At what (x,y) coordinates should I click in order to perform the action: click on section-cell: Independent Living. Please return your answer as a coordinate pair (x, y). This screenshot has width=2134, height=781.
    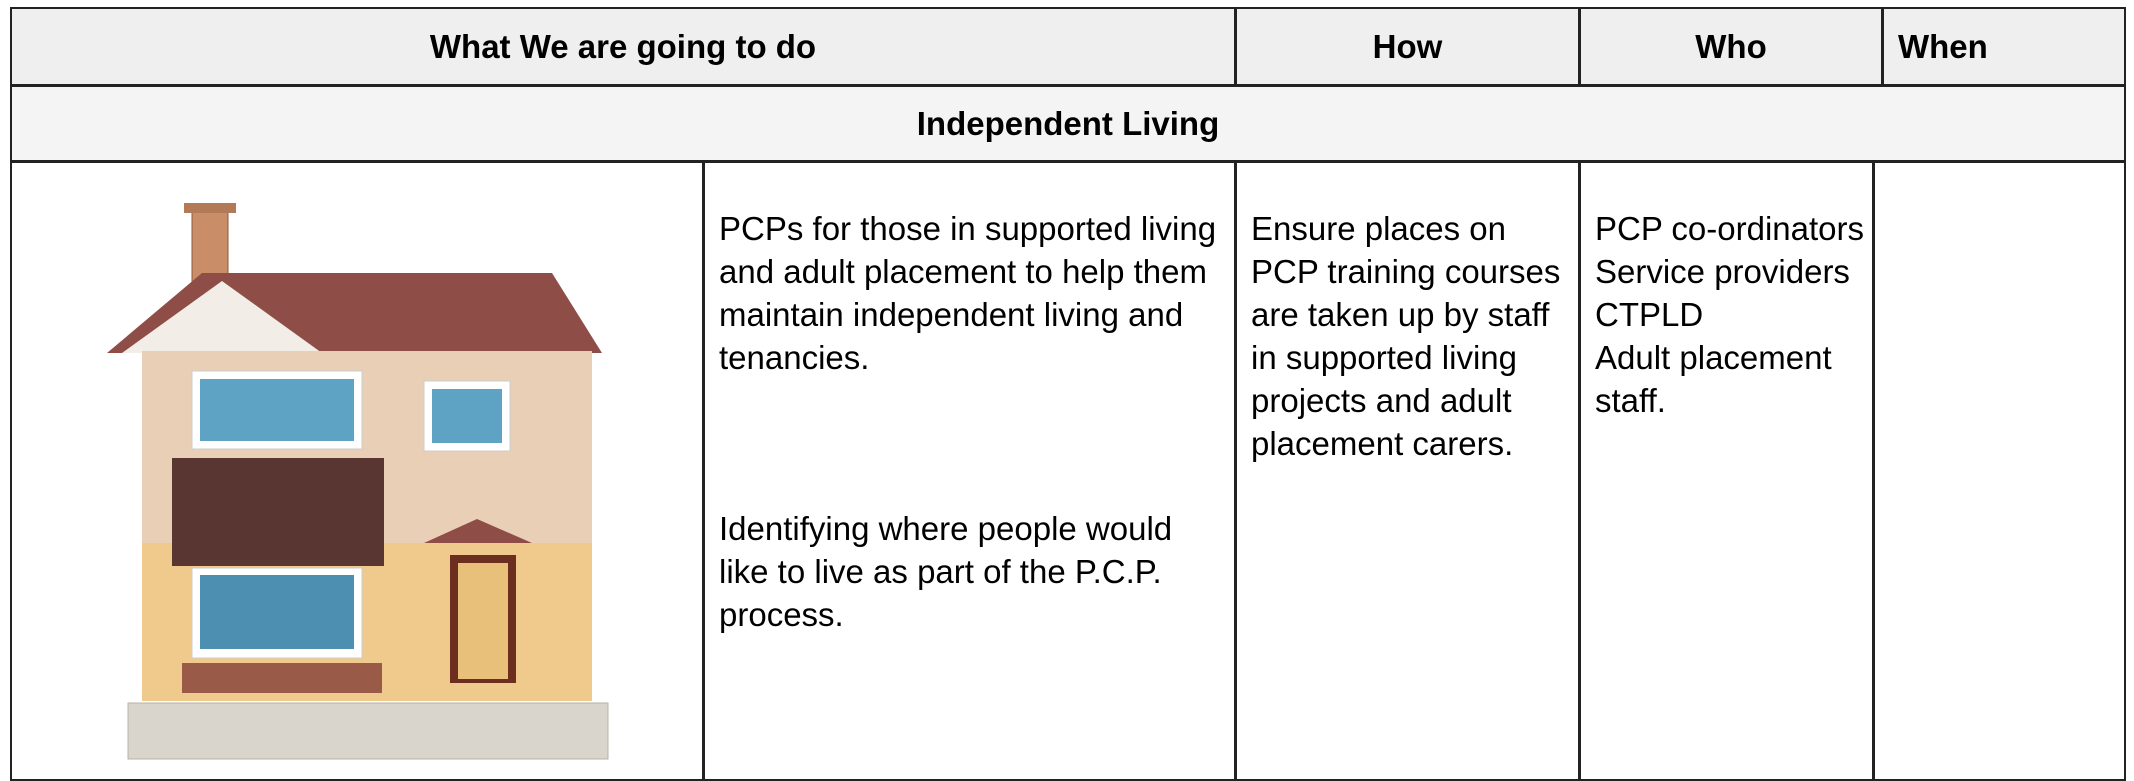
    Looking at the image, I should click on (1068, 123).